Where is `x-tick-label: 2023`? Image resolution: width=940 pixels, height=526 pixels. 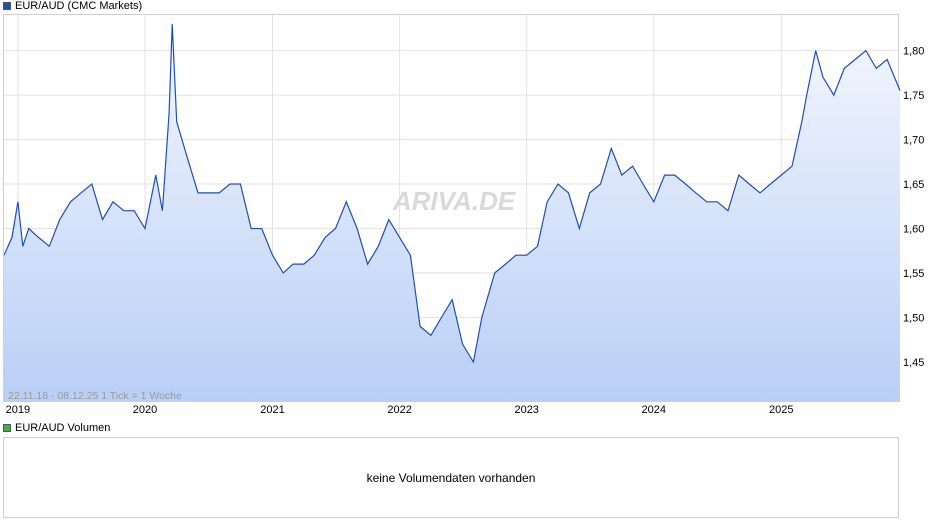 x-tick-label: 2023 is located at coordinates (526, 409).